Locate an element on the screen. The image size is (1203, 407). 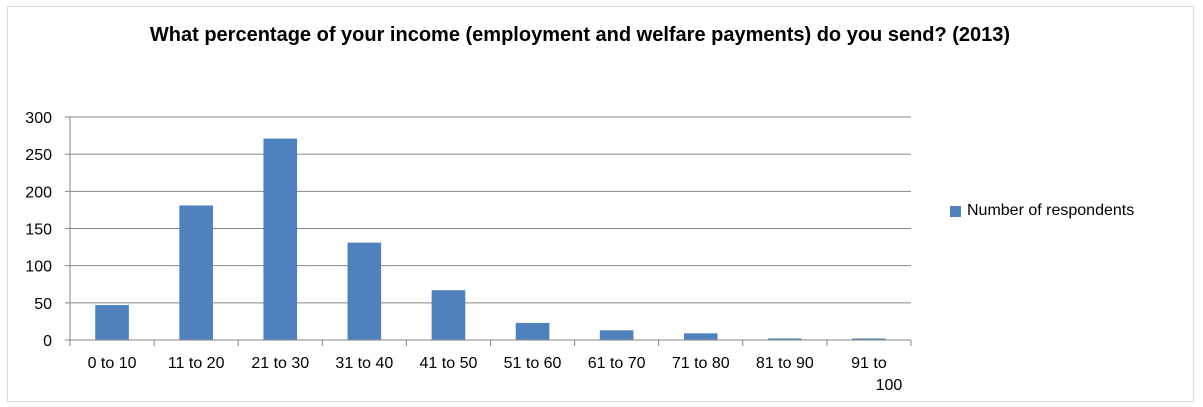
y-tick-label: 100 is located at coordinates (38, 267).